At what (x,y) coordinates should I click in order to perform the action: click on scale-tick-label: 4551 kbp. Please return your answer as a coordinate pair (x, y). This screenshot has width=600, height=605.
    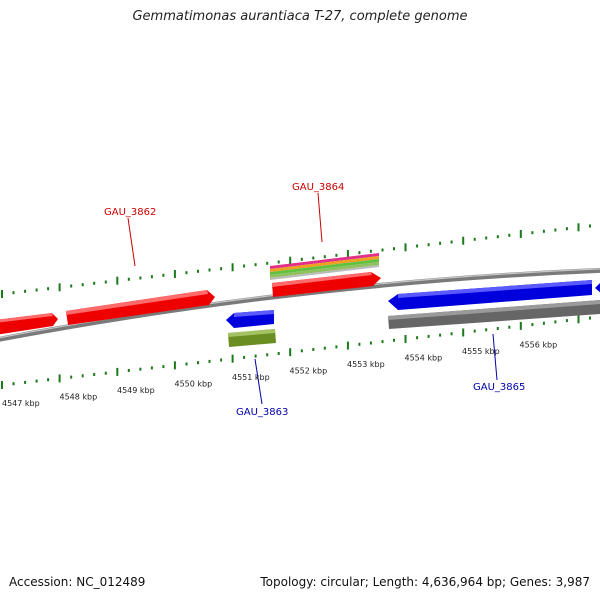
    Looking at the image, I should click on (251, 377).